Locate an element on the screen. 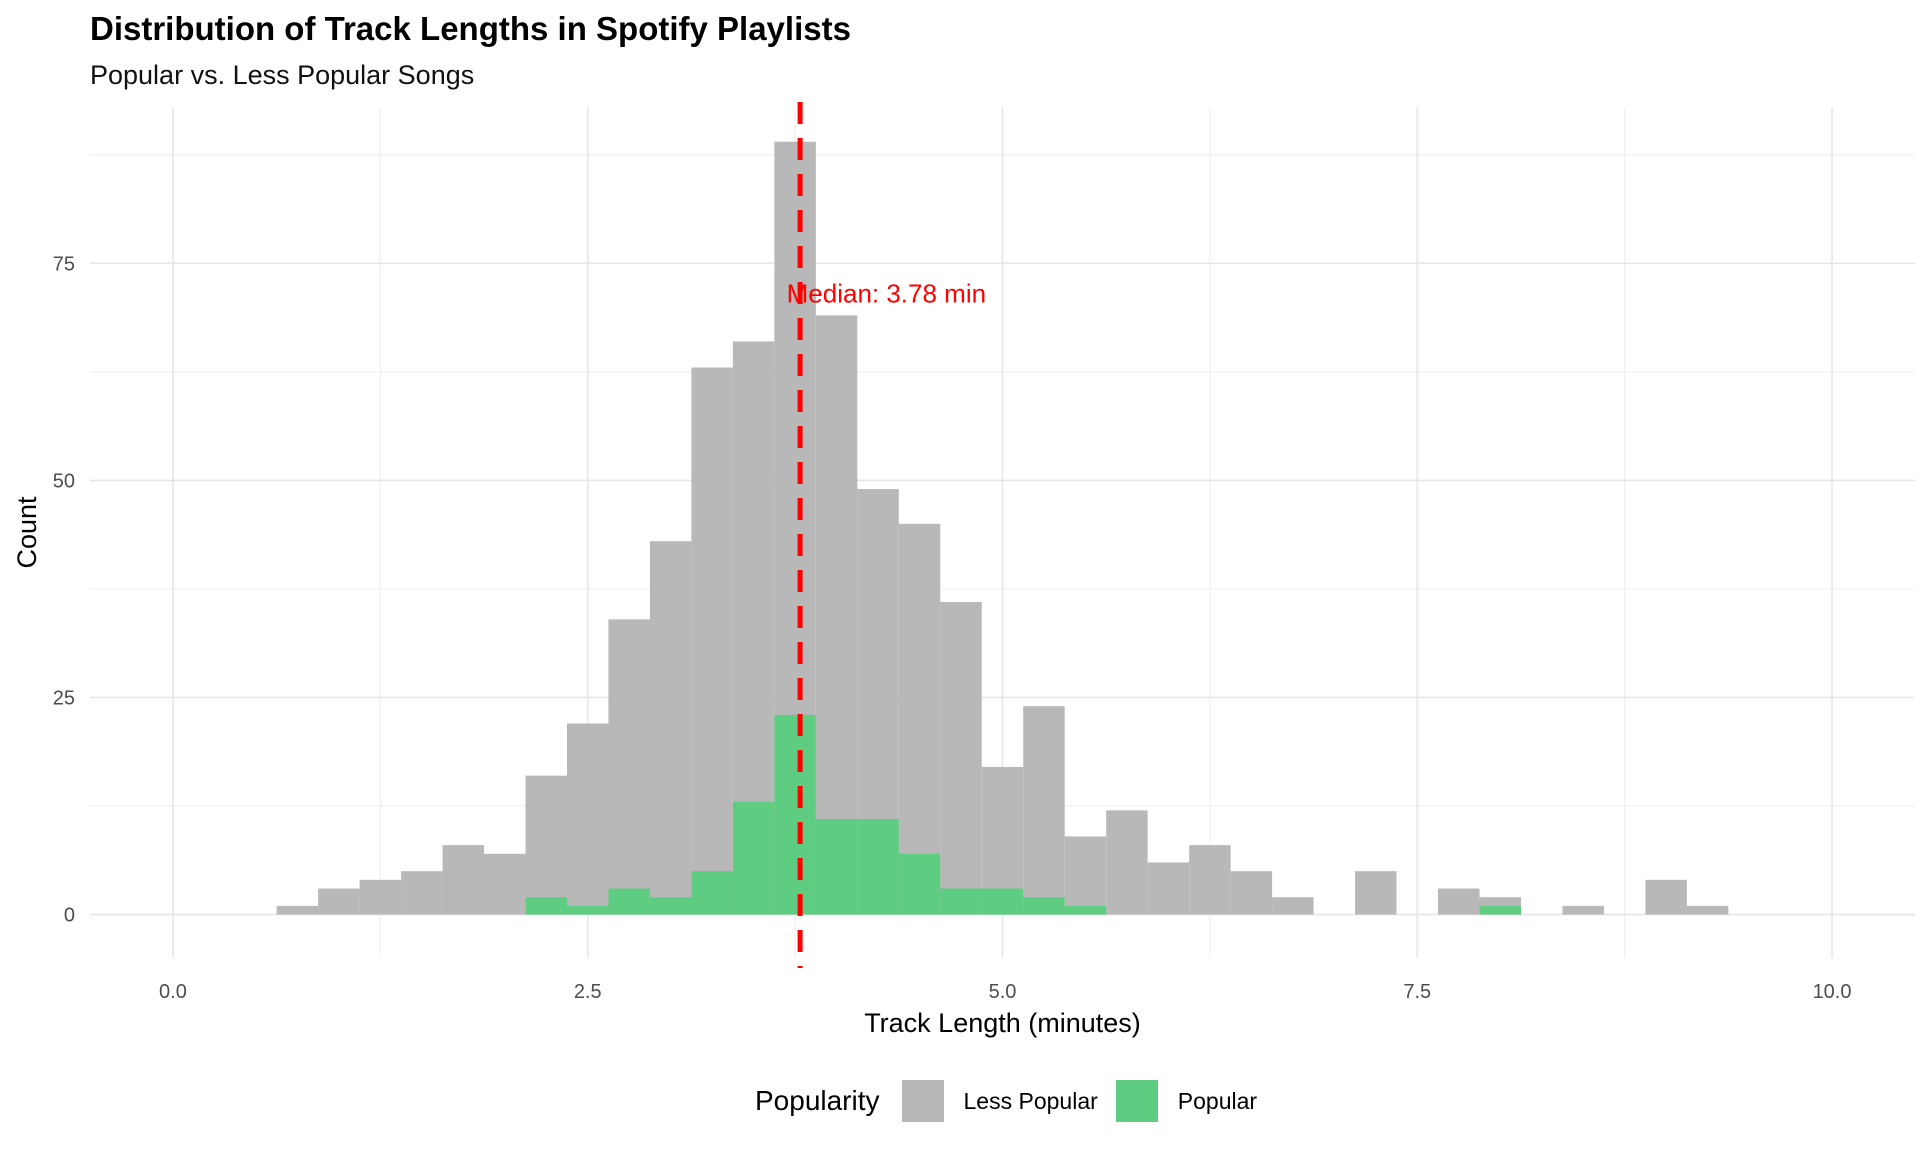  y-tick-label: 75 is located at coordinates (64, 264).